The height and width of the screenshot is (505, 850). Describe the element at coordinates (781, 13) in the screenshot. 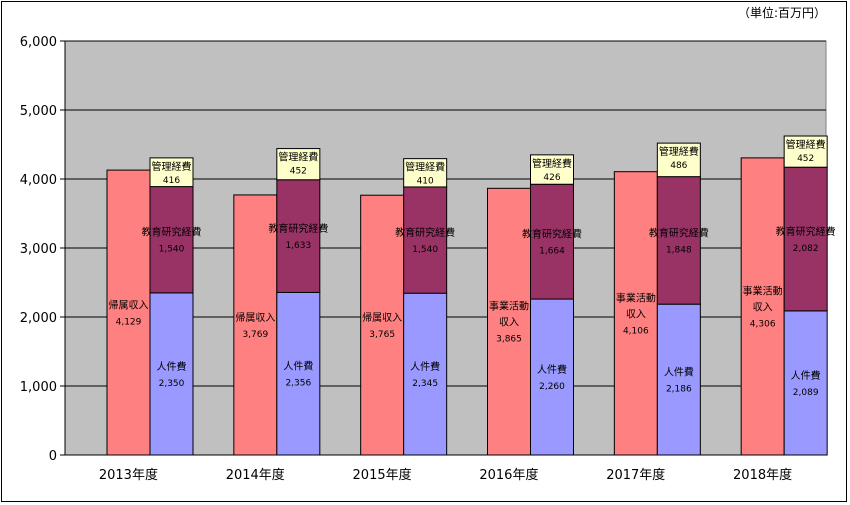

I see `unit-label: （単位:百万円）` at that location.